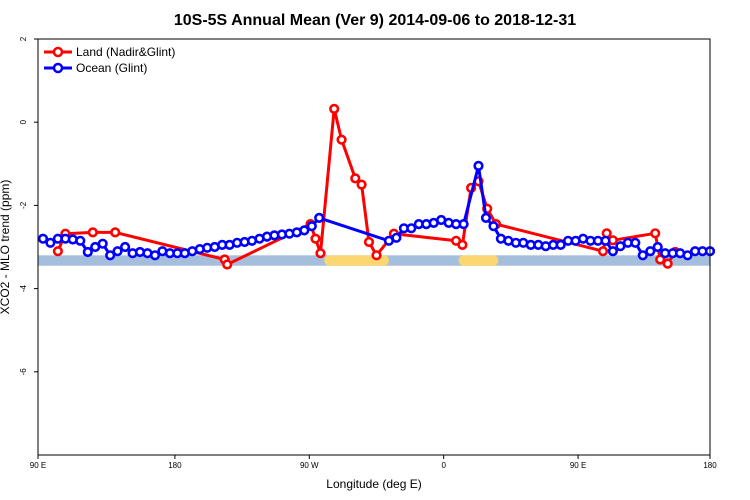 The width and height of the screenshot is (750, 500). I want to click on y-tick-label-3: -4, so click(23, 288).